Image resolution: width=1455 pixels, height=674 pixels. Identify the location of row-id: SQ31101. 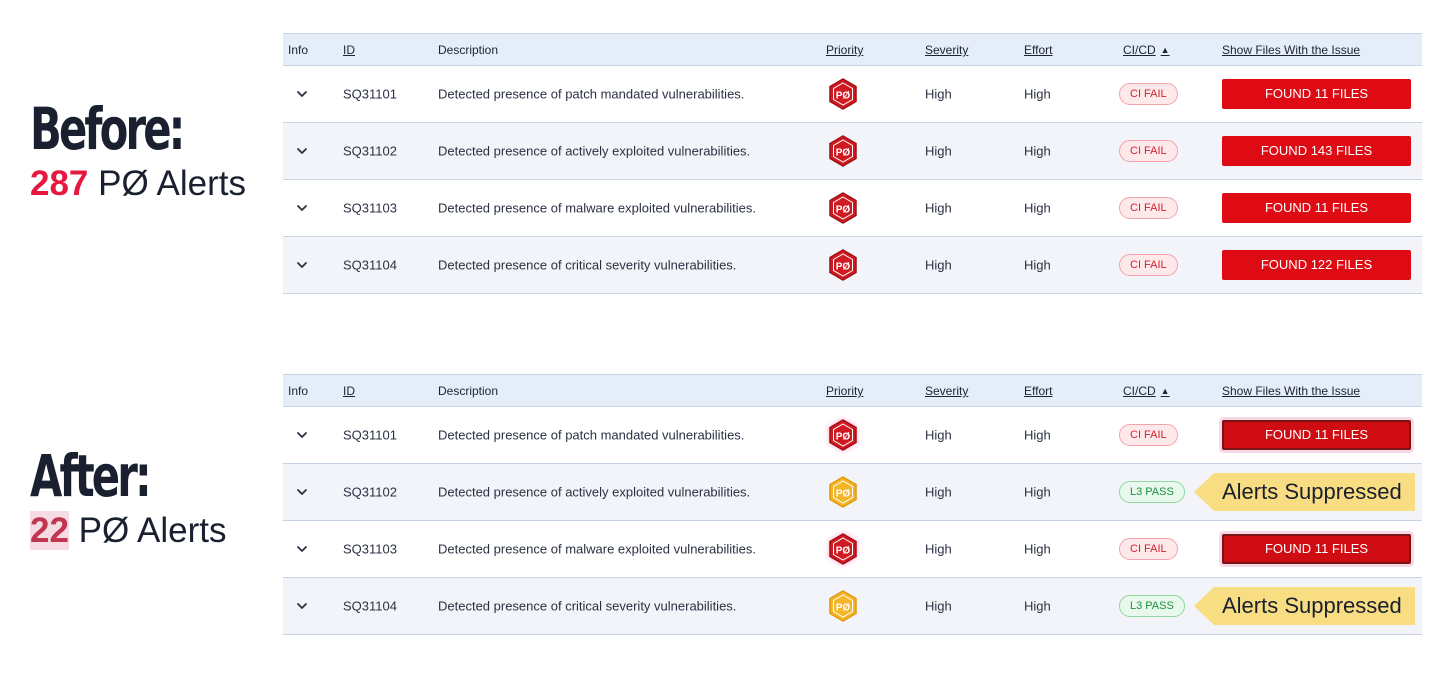
(370, 94).